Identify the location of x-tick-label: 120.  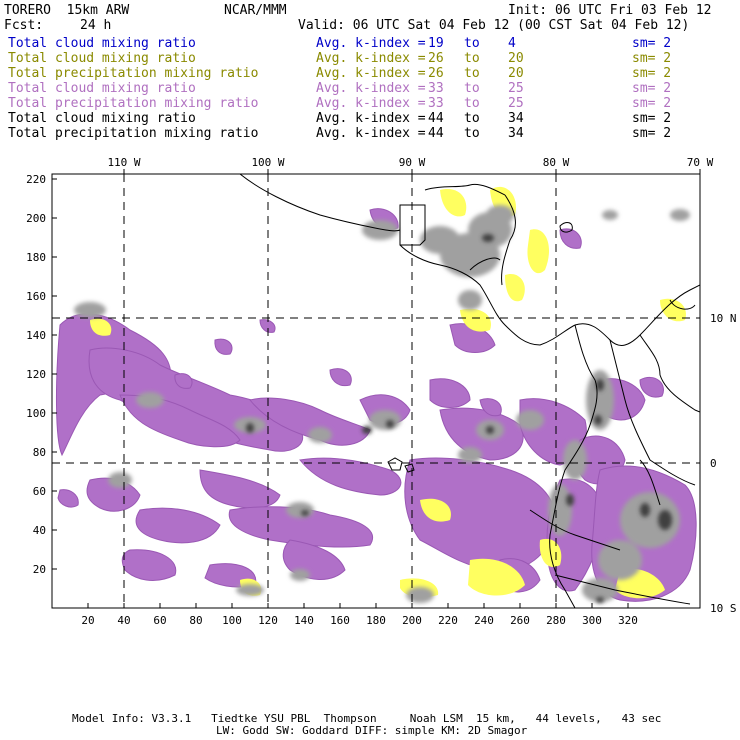
(268, 620).